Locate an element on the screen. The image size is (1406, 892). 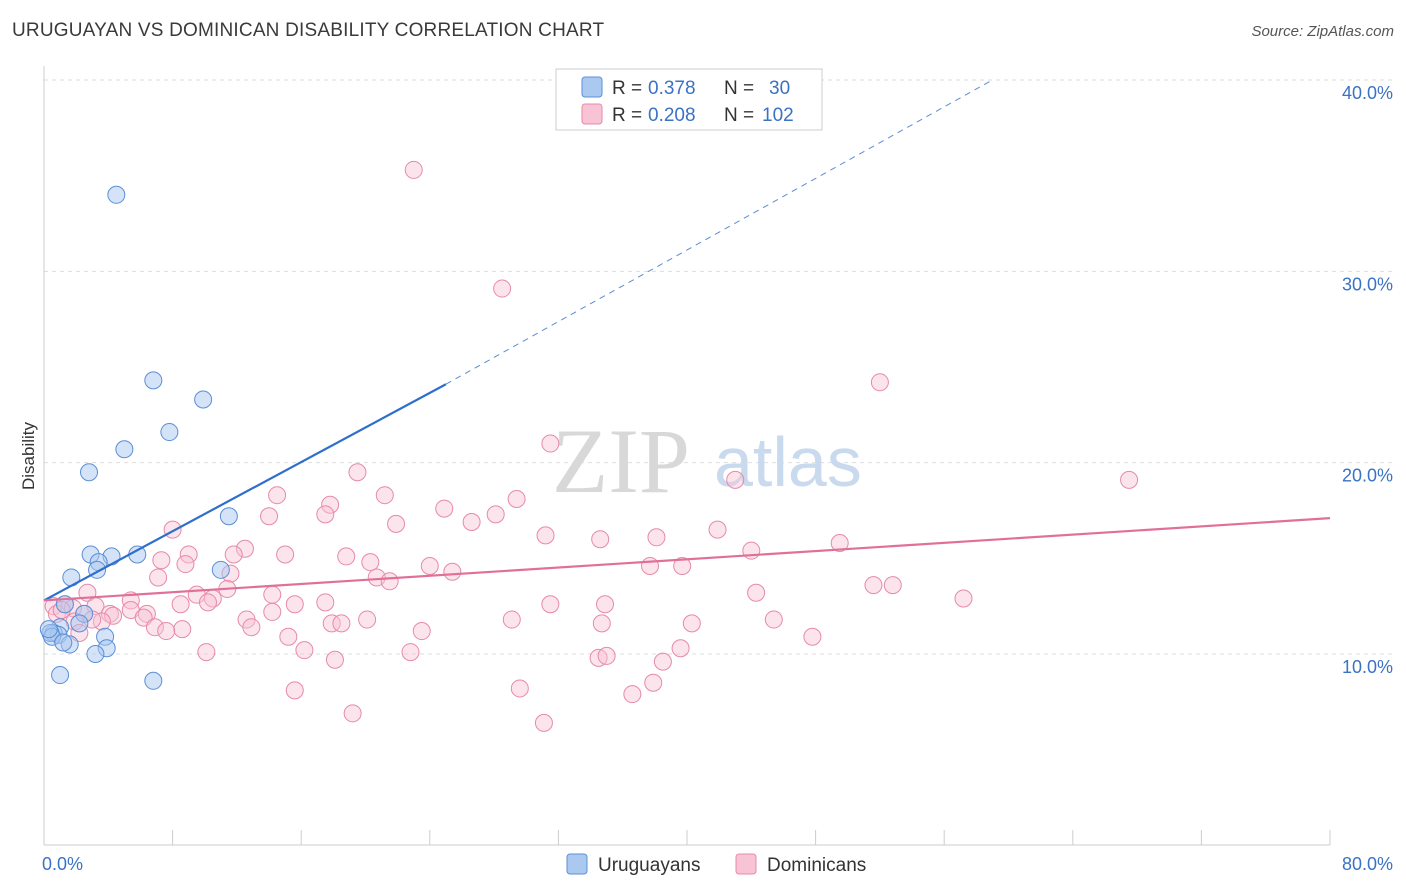
bottom-legend-swatch-uruguayans is located at coordinates (577, 864).